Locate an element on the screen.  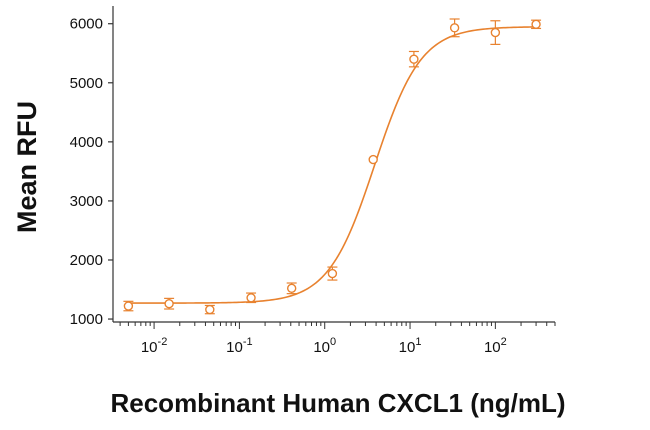
x-tick-label: 10⁻² is located at coordinates (154, 346).